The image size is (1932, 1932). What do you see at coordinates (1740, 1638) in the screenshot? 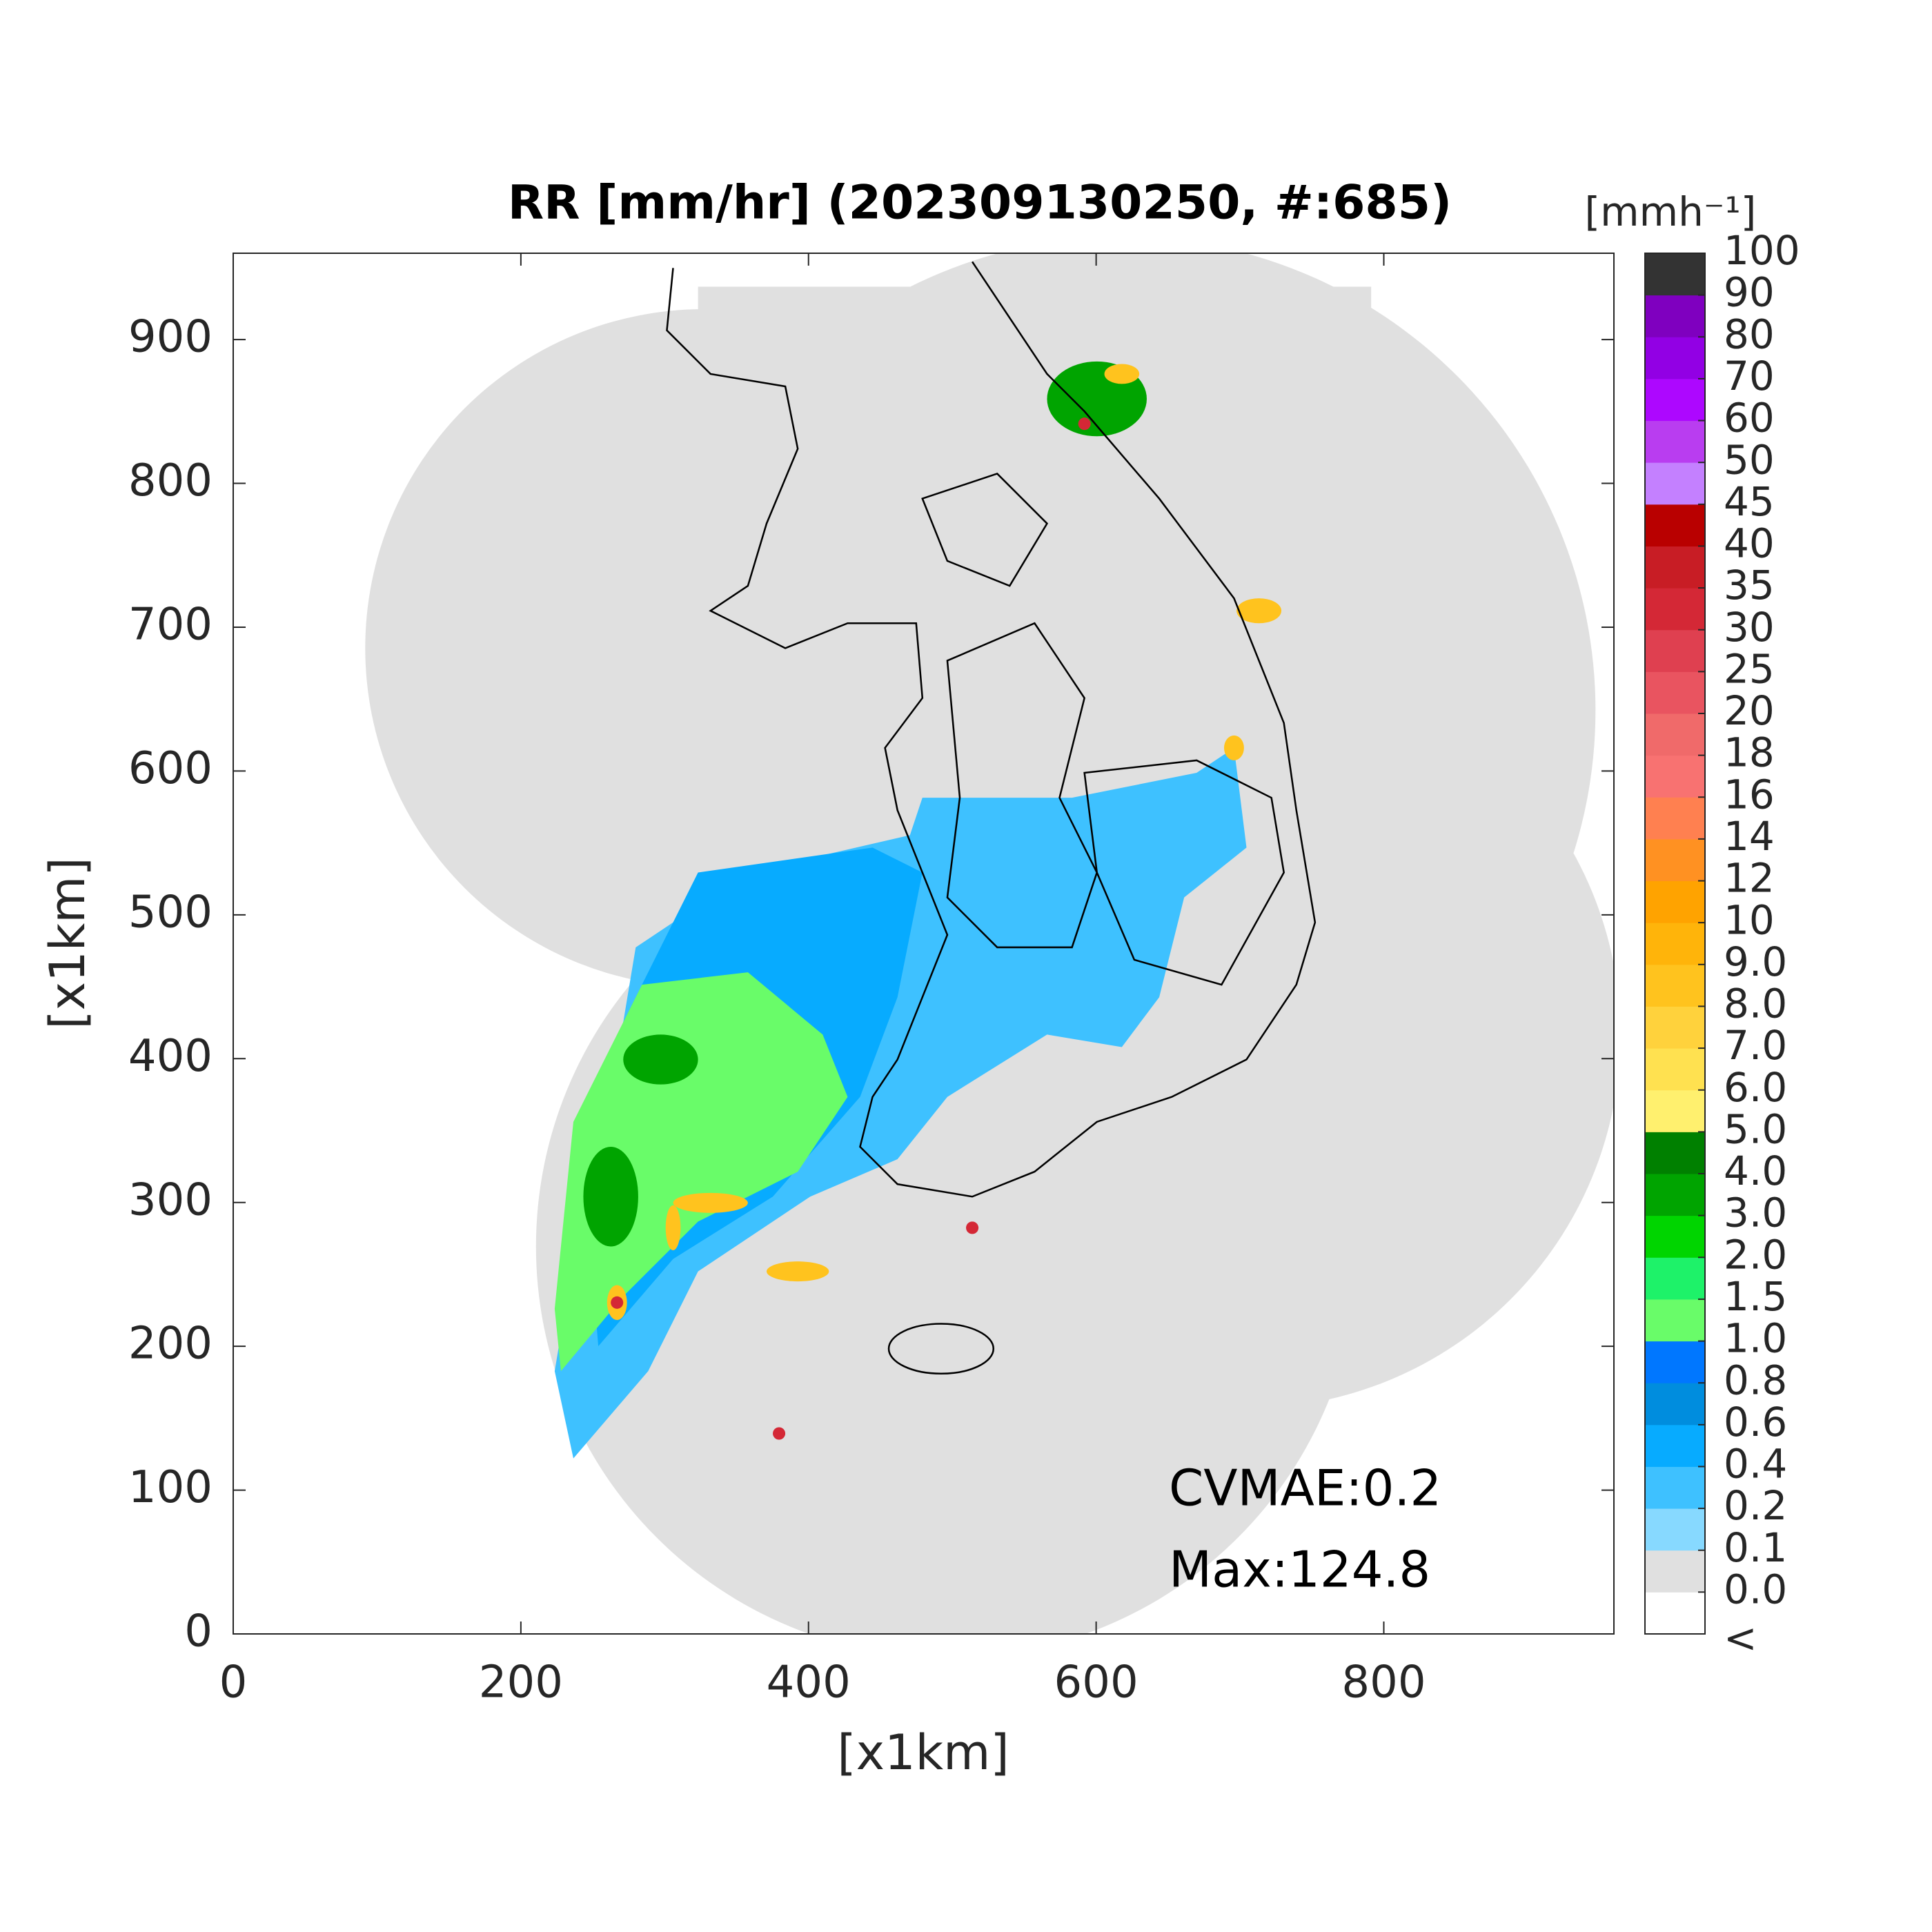
I see `colorbar-tick-label: <` at bounding box center [1740, 1638].